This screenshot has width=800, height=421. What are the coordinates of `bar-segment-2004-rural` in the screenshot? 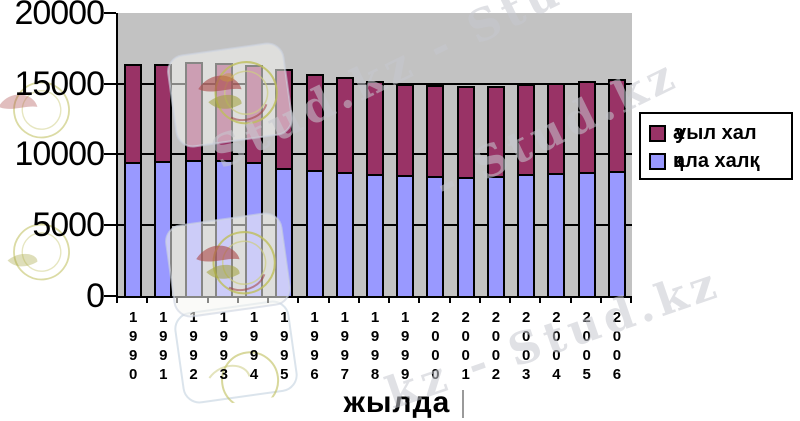 It's located at (556, 129).